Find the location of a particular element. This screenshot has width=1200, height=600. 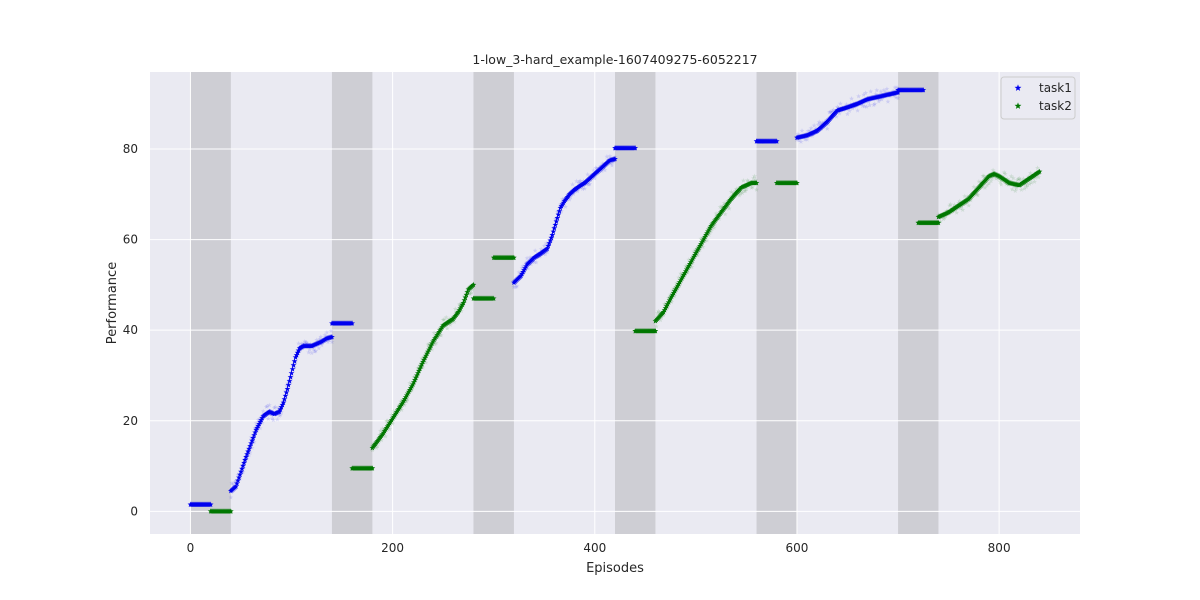

legend-marker-task2 is located at coordinates (1018, 105).